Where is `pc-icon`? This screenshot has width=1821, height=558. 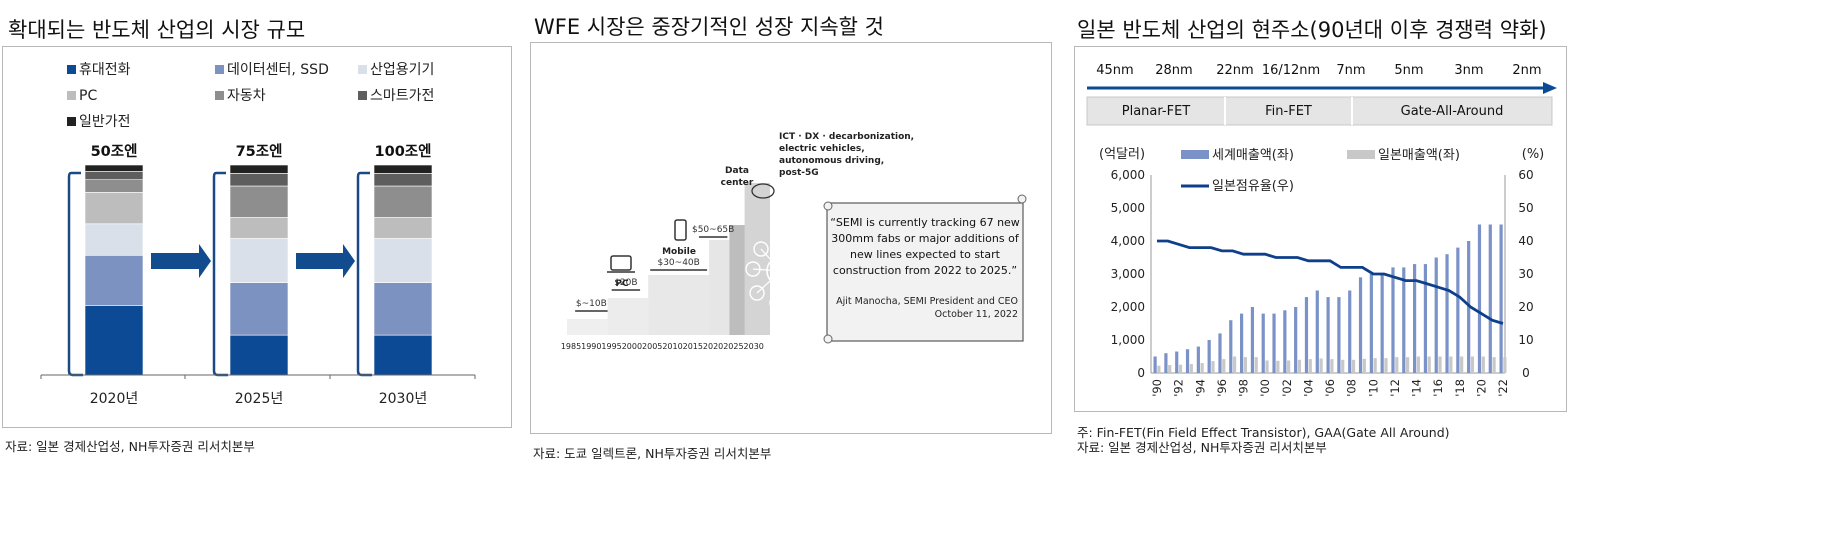
pc-icon is located at coordinates (621, 263).